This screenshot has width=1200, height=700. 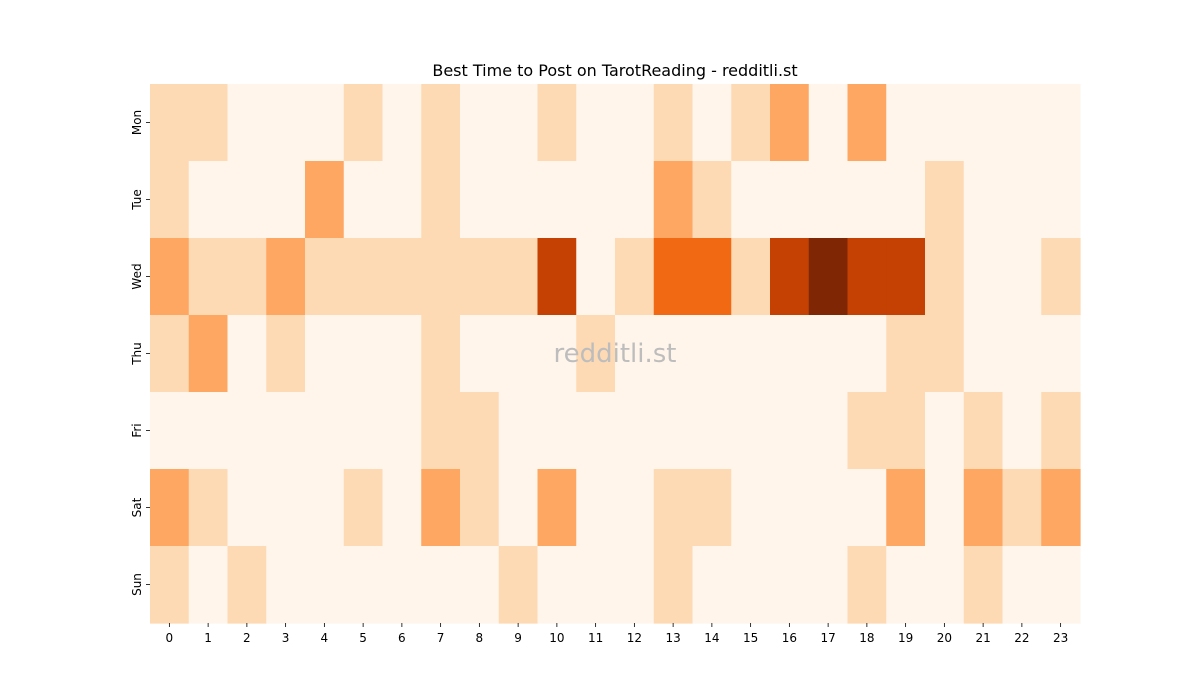 What do you see at coordinates (750, 638) in the screenshot?
I see `x-tick-label: 15` at bounding box center [750, 638].